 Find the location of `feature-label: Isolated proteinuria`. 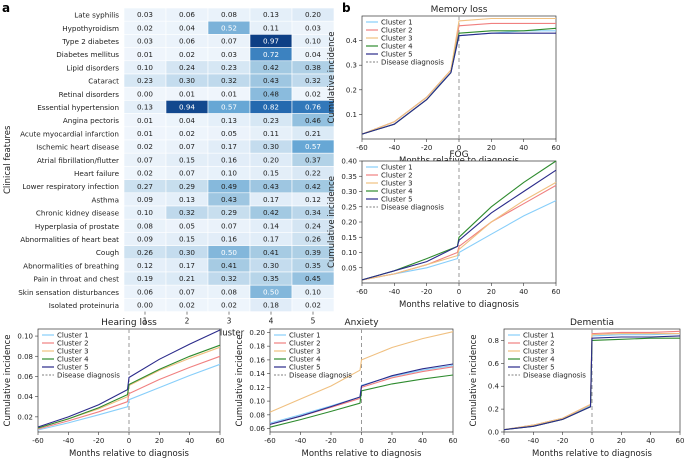

feature-label: Isolated proteinuria is located at coordinates (84, 305).